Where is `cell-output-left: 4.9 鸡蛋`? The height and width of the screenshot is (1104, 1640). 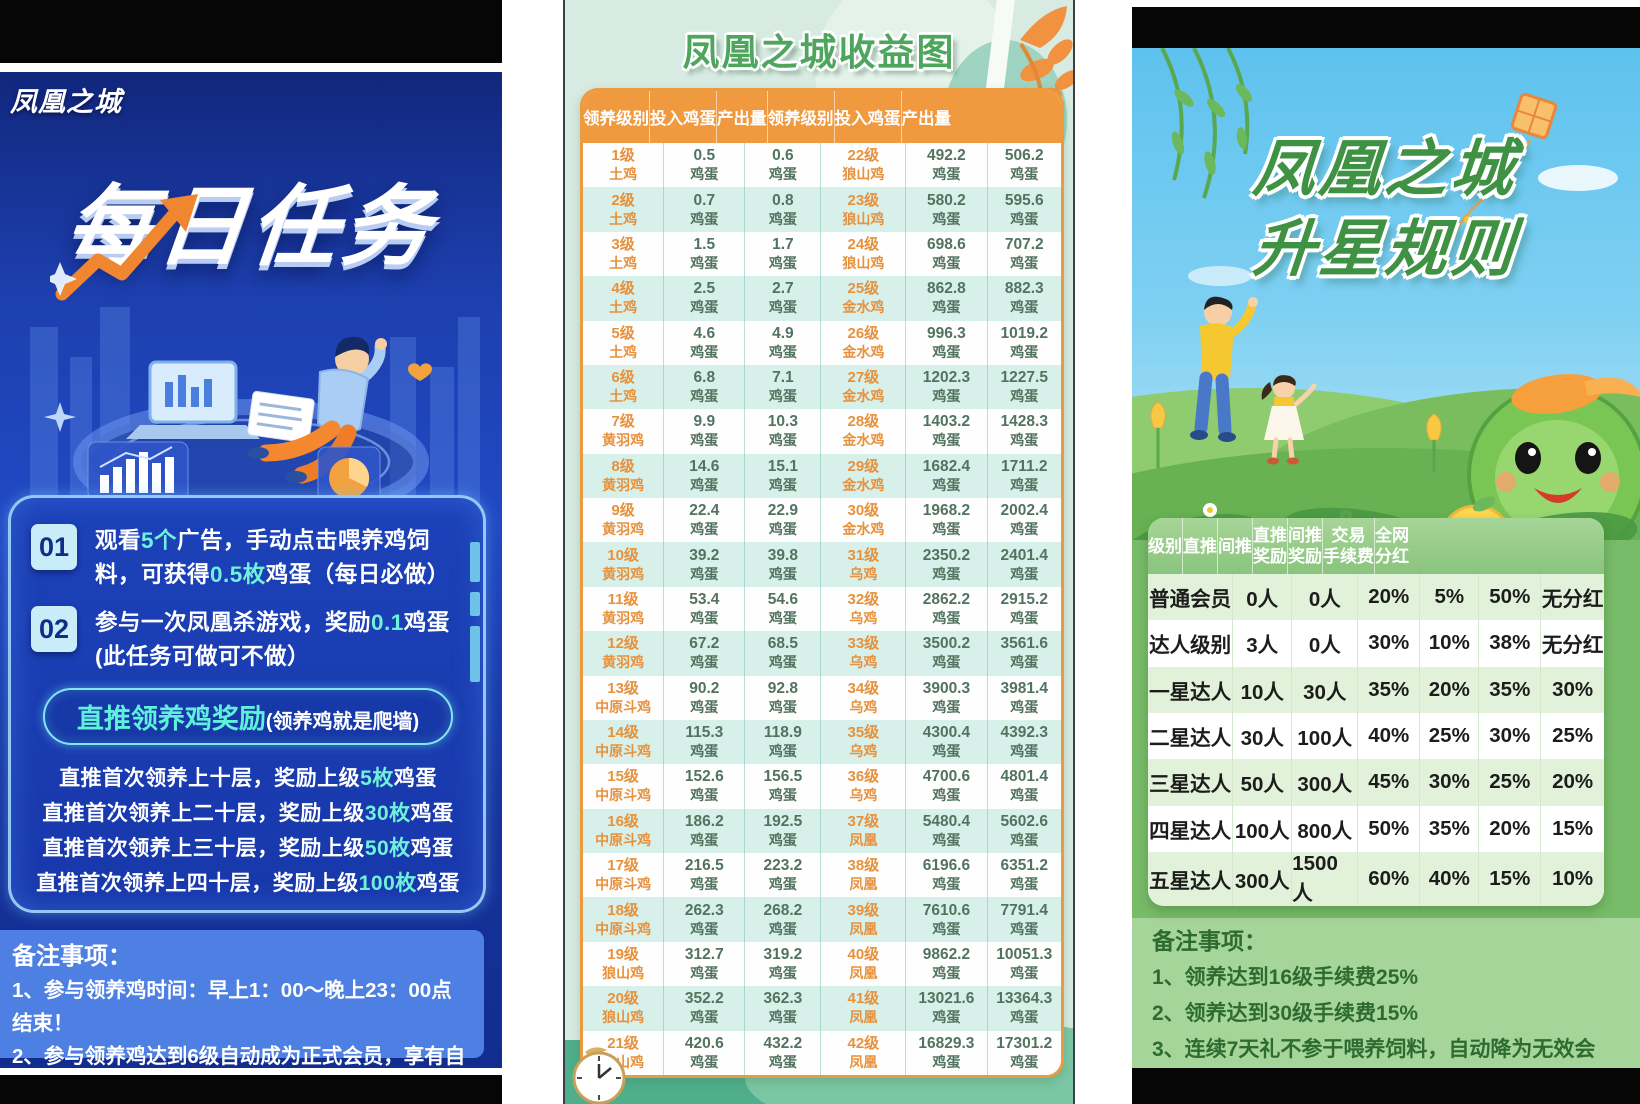 cell-output-left: 4.9 鸡蛋 is located at coordinates (782, 342).